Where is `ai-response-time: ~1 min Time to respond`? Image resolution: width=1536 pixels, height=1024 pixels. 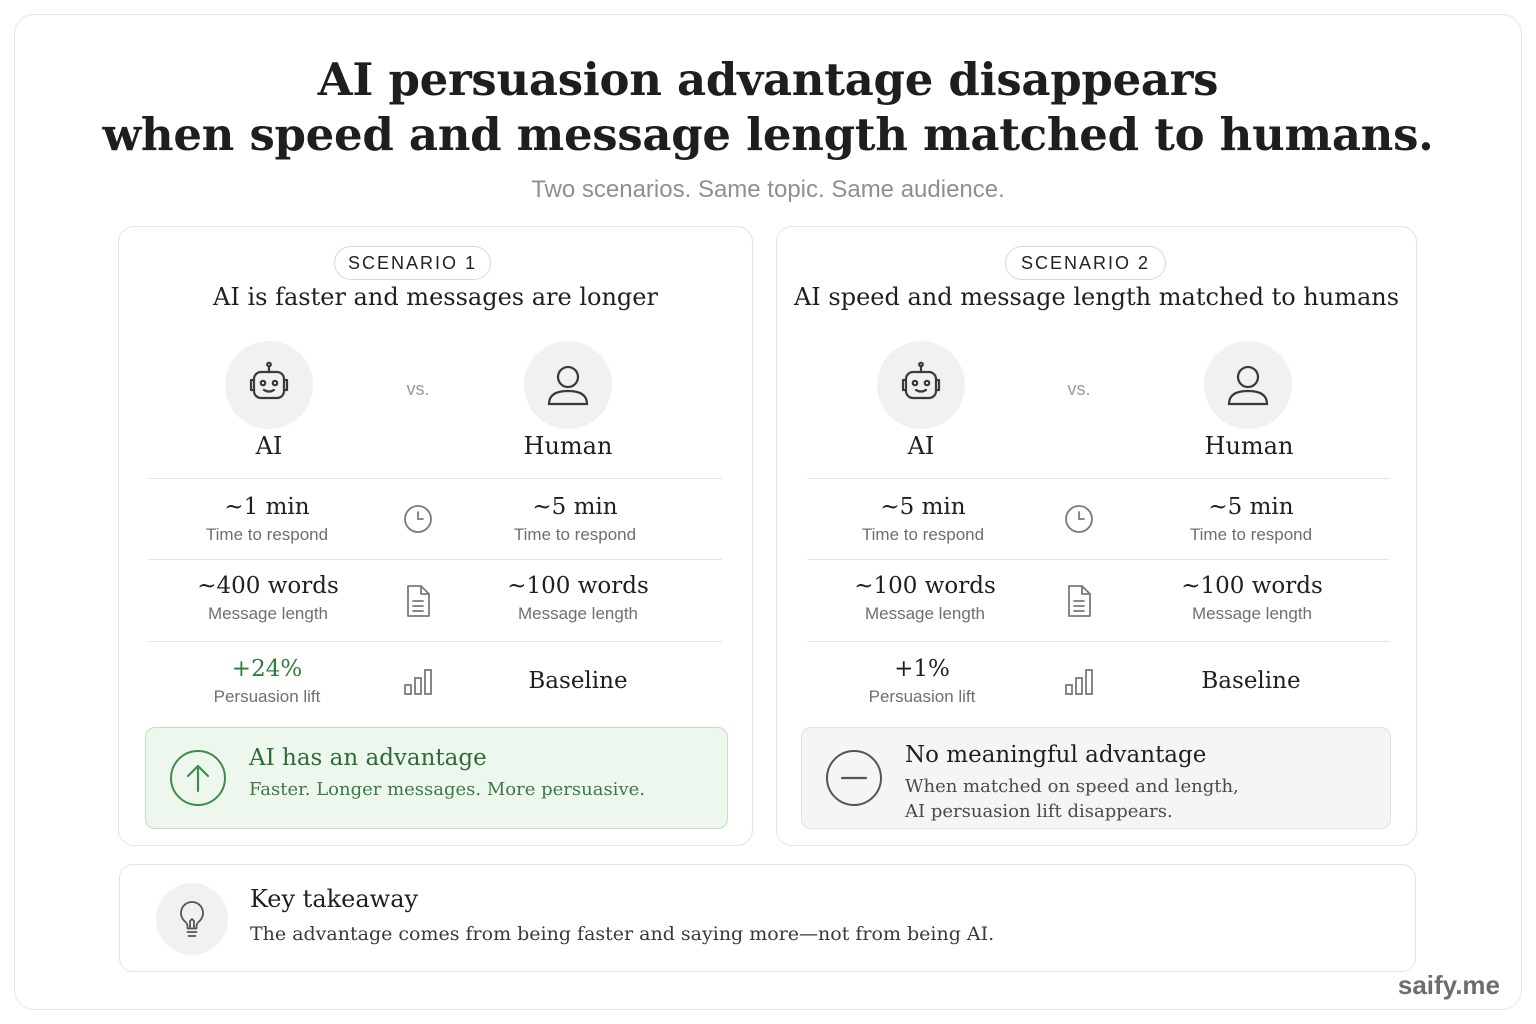
ai-response-time: ~1 min Time to respond is located at coordinates (267, 519).